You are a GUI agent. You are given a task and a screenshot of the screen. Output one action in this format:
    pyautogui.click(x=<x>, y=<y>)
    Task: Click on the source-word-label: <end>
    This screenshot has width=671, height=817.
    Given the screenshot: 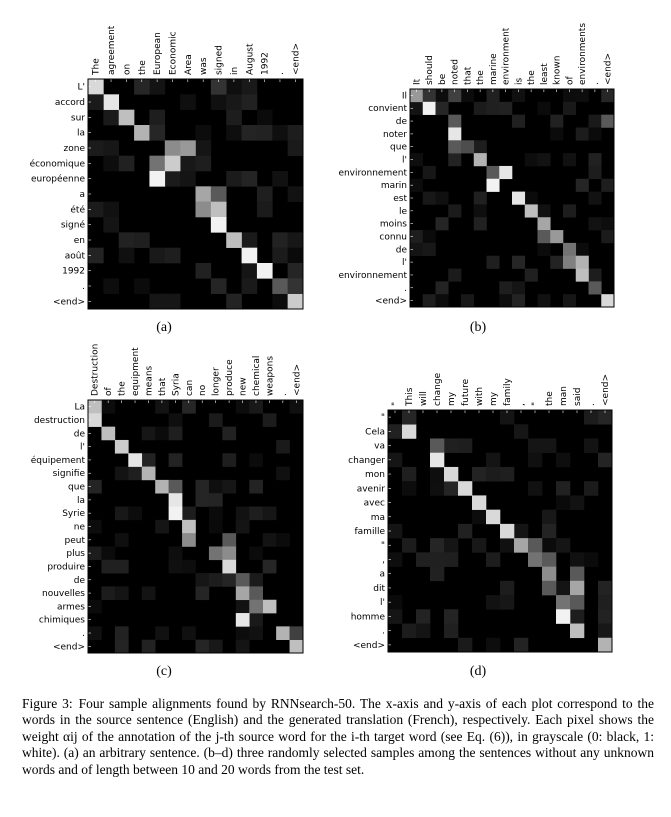 What is the action you would take?
    pyautogui.click(x=297, y=380)
    